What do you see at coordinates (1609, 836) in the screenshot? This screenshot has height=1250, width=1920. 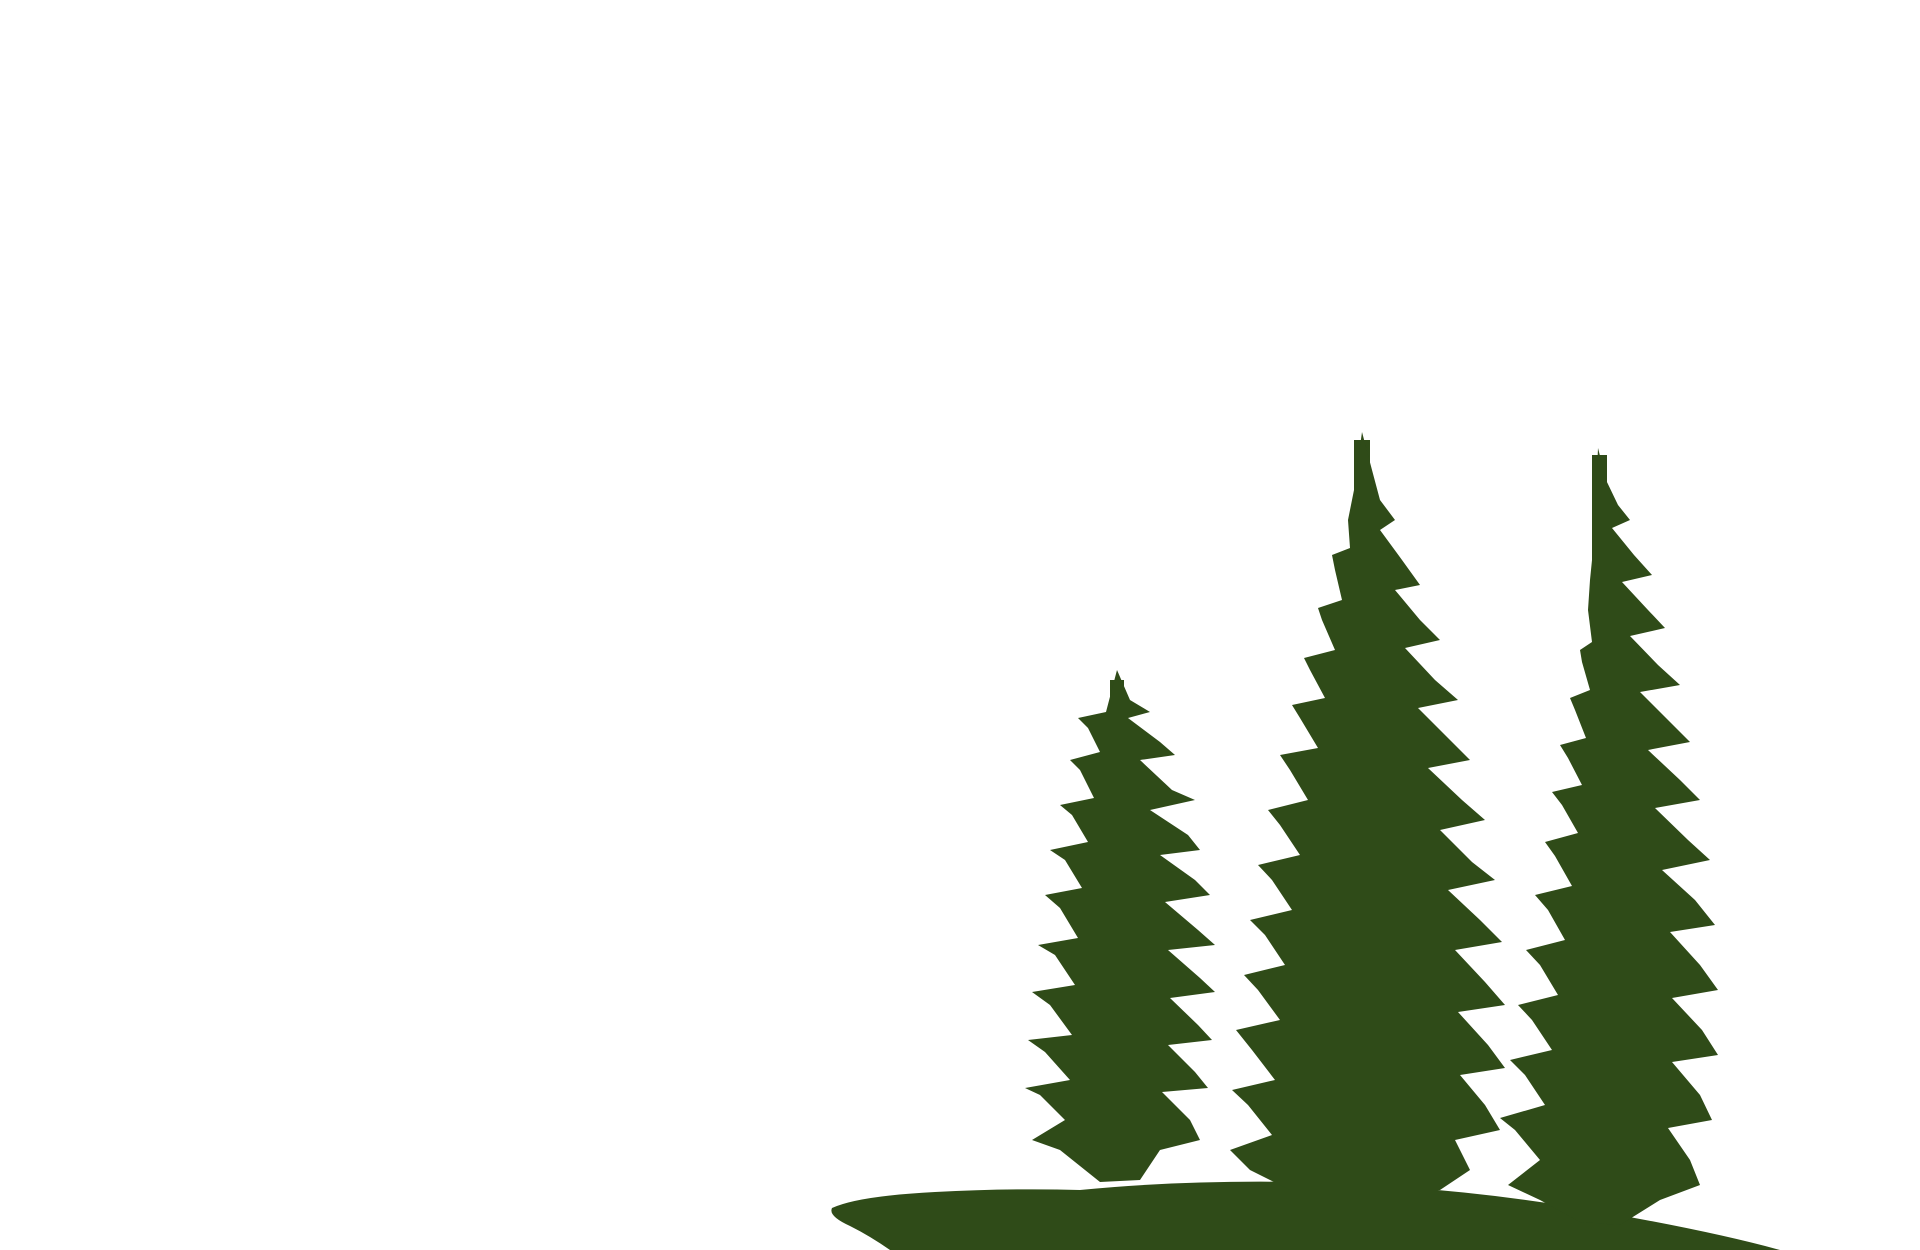 I see `spruce-tree-right` at bounding box center [1609, 836].